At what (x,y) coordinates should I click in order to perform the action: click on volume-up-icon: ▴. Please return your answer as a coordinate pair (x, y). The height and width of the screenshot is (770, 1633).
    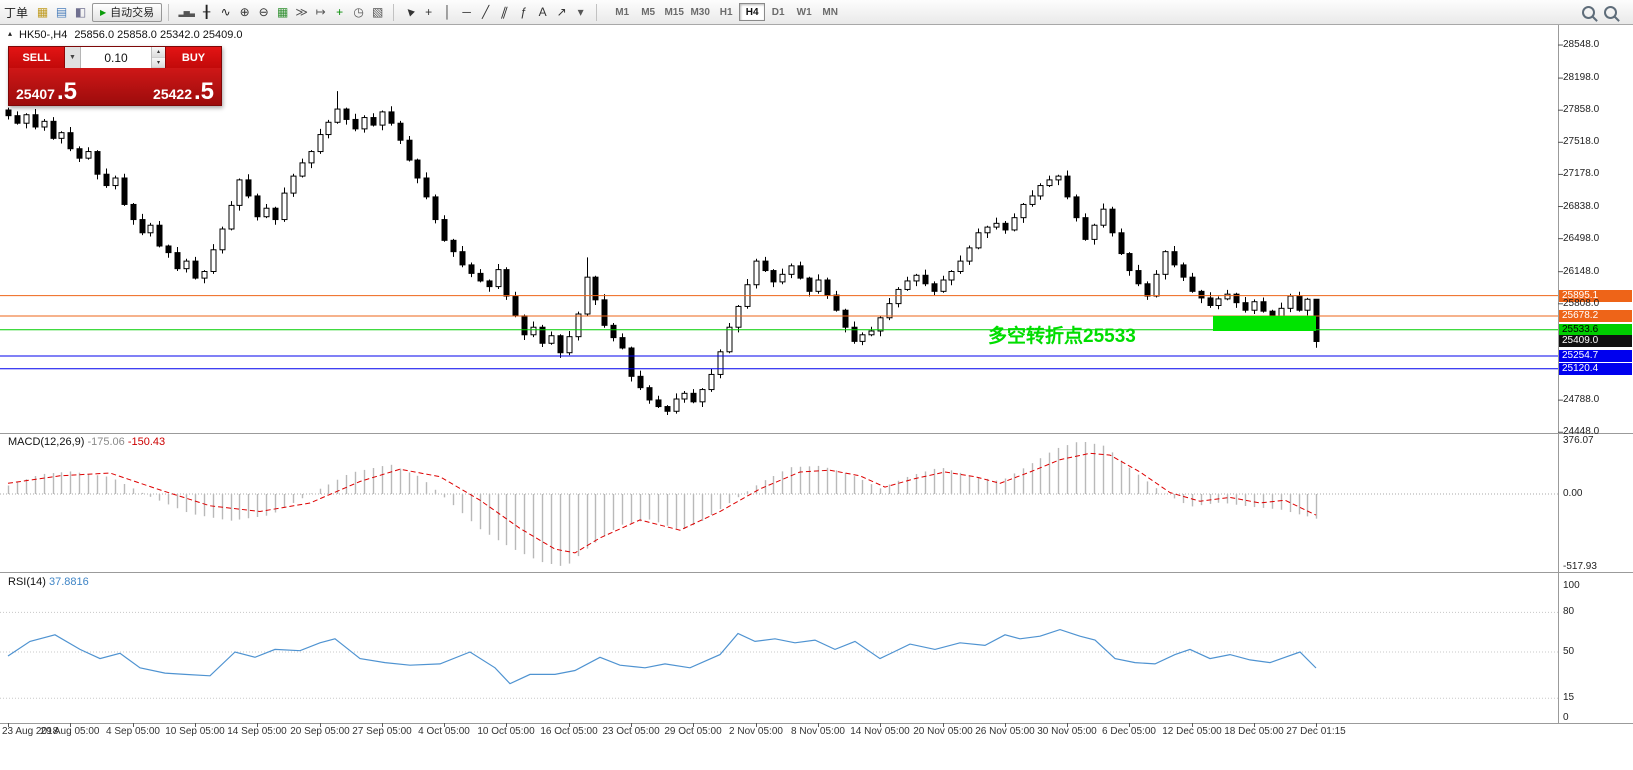
    Looking at the image, I should click on (158, 52).